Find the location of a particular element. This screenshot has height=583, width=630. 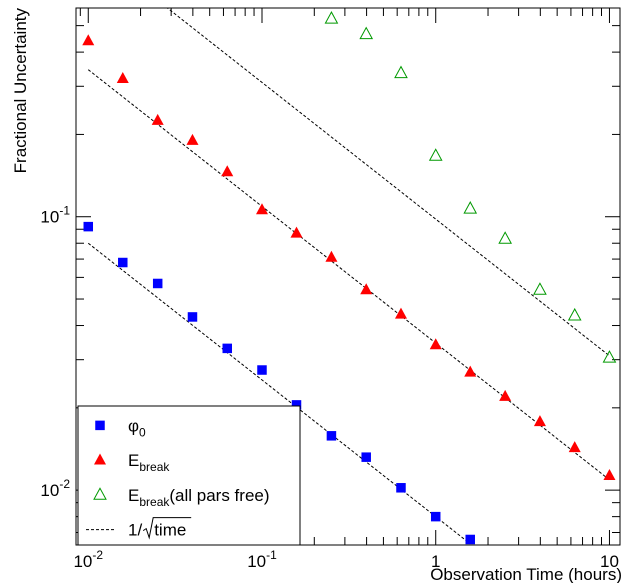

x-tick-label: 10⁻² is located at coordinates (88, 559).